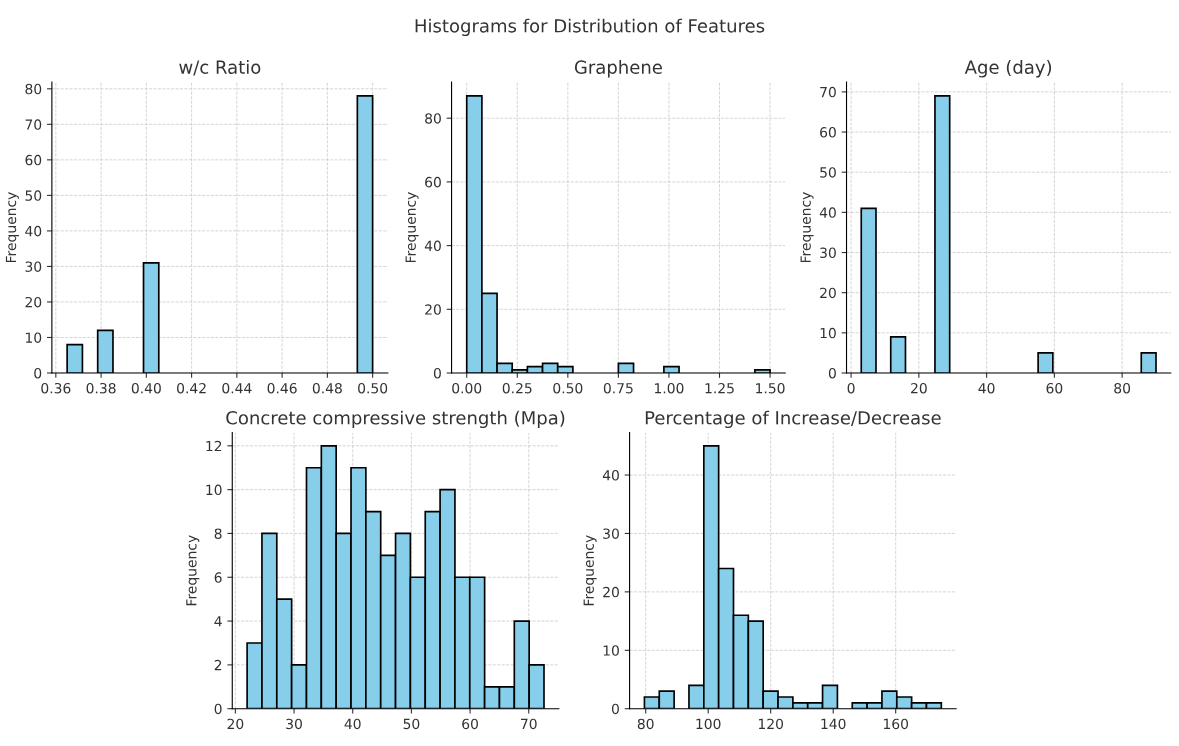 The height and width of the screenshot is (746, 1179). What do you see at coordinates (669, 388) in the screenshot?
I see `x-tick-label: 1.00` at bounding box center [669, 388].